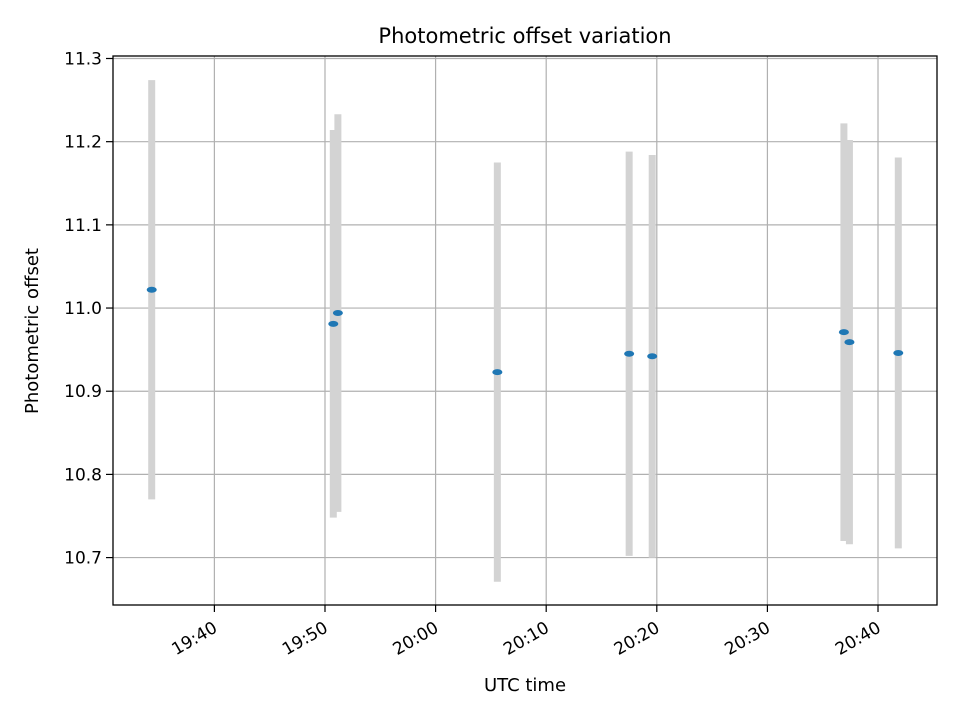 Image resolution: width=960 pixels, height=720 pixels. What do you see at coordinates (305, 639) in the screenshot?
I see `x-tick-label: 19:50` at bounding box center [305, 639].